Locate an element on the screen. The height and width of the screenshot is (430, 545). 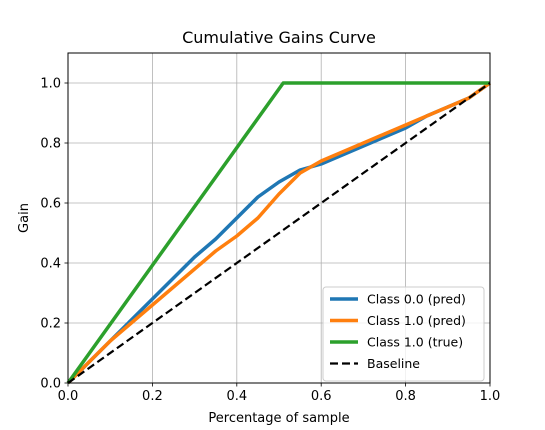
x-tick-label: 1.0 is located at coordinates (490, 396).